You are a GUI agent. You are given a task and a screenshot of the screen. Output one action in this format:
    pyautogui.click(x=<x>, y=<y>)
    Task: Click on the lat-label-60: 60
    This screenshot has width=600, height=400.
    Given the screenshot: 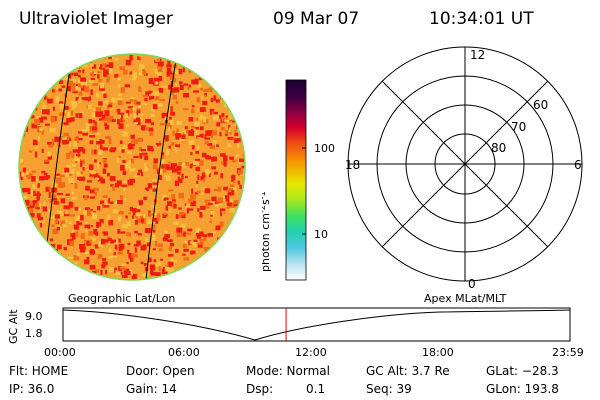 What is the action you would take?
    pyautogui.click(x=540, y=105)
    